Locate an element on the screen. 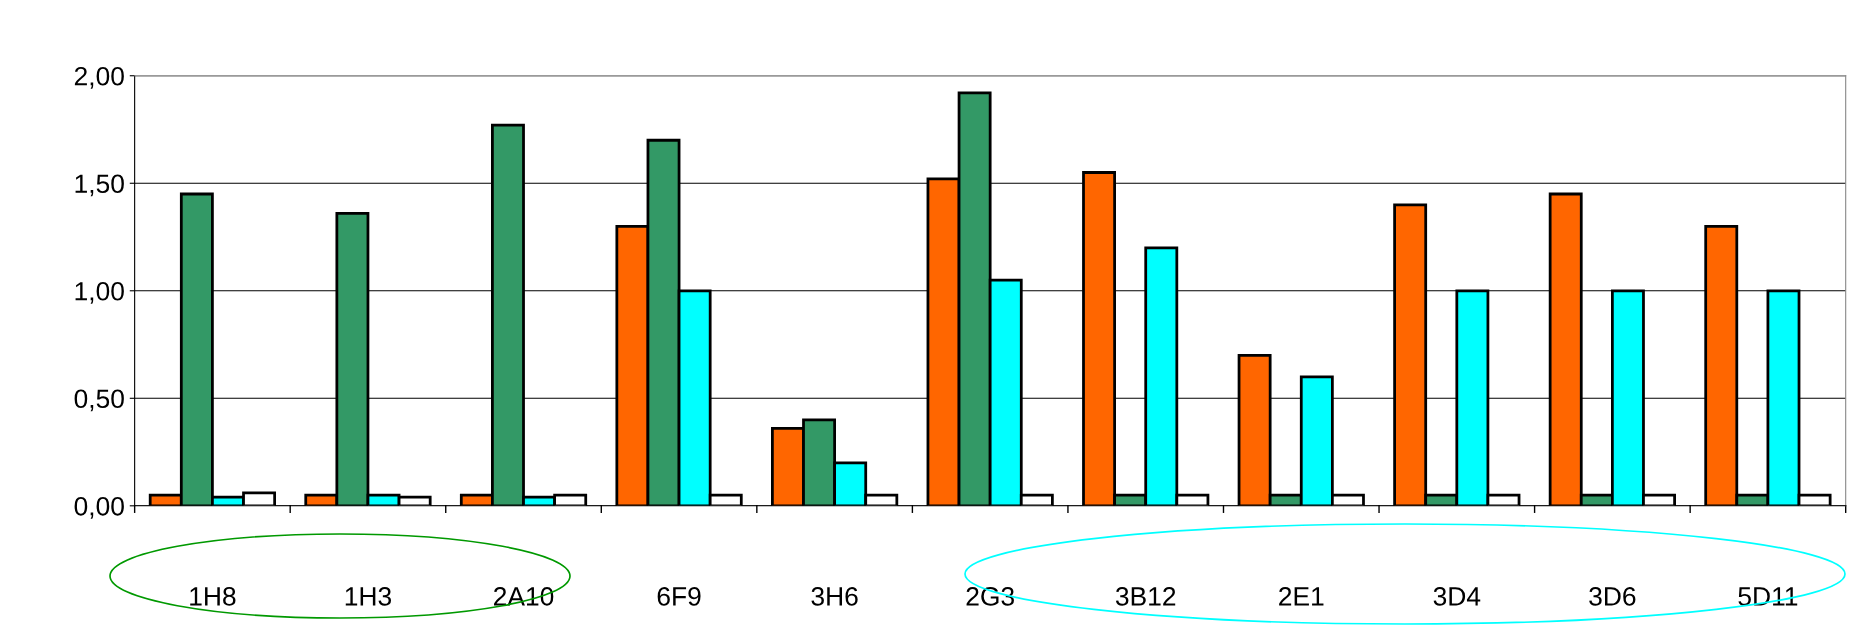  y-tick-label: 1,50 is located at coordinates (99, 185).